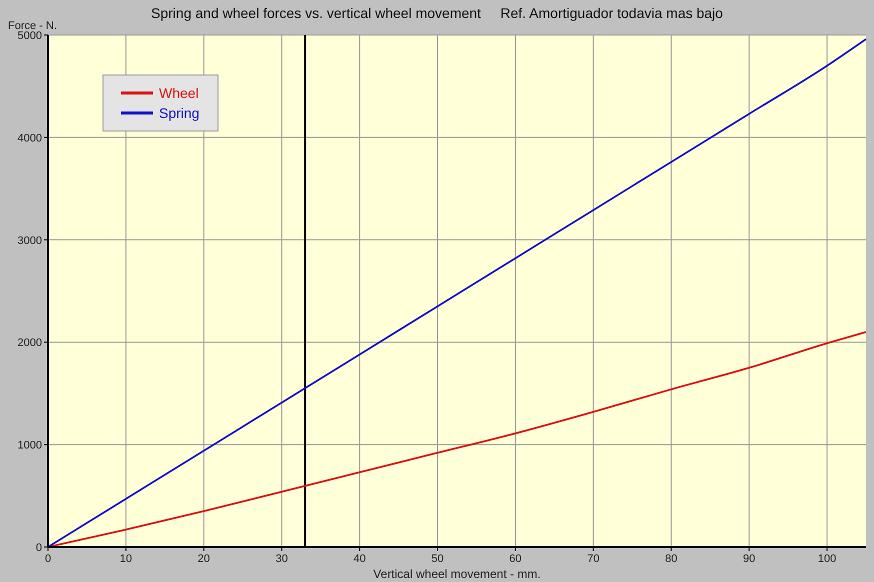  Describe the element at coordinates (437, 559) in the screenshot. I see `x-tick-label: 50` at that location.